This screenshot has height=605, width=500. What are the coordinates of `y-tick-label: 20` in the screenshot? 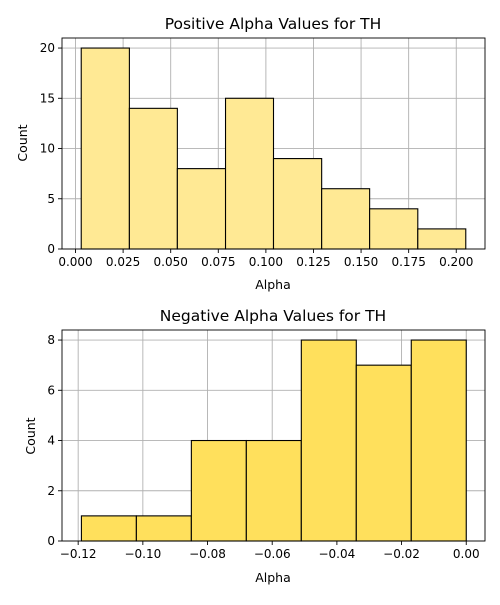 It's located at (47, 48).